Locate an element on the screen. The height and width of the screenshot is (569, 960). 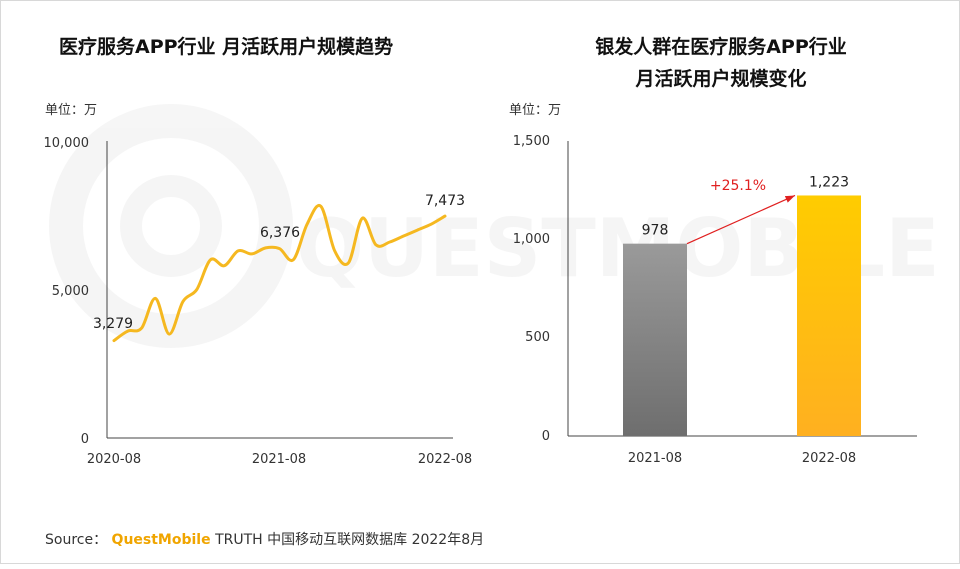
left-xtick-label: 2022-08 is located at coordinates (445, 459).